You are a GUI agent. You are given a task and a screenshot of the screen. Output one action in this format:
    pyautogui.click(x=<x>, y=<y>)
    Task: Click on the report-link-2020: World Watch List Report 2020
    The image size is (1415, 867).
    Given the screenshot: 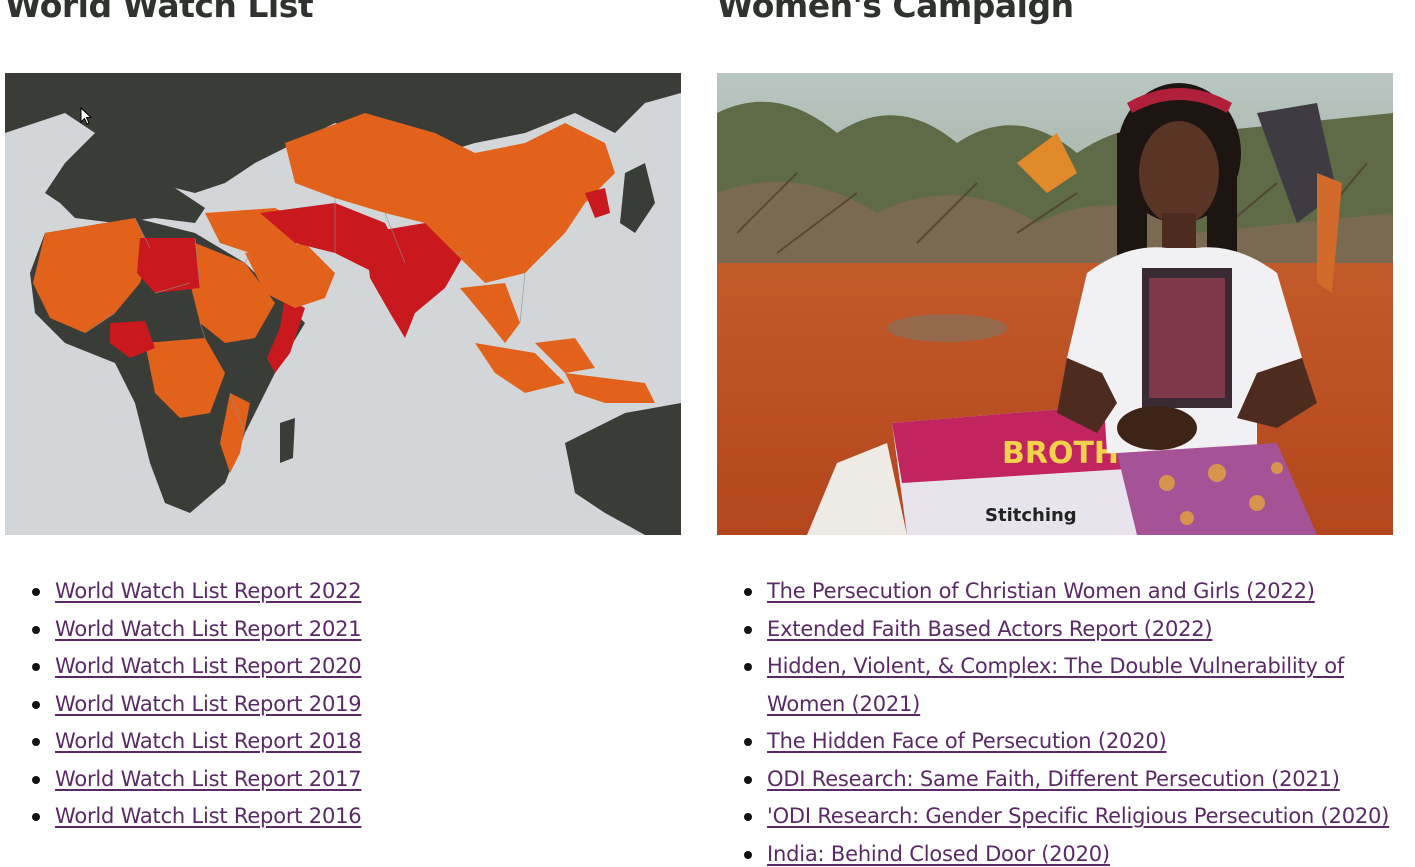 What is the action you would take?
    pyautogui.click(x=208, y=666)
    